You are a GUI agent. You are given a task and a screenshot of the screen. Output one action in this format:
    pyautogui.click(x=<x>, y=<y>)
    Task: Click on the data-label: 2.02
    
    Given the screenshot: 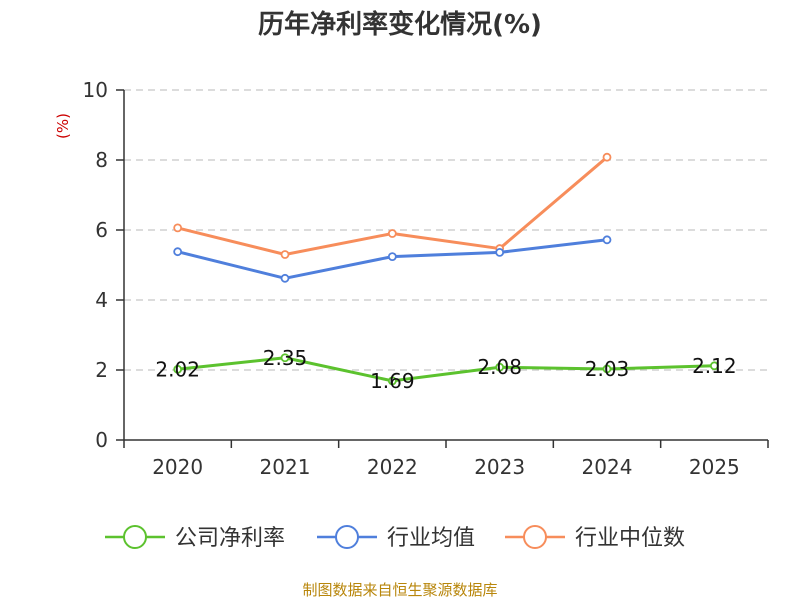 What is the action you would take?
    pyautogui.click(x=177, y=369)
    